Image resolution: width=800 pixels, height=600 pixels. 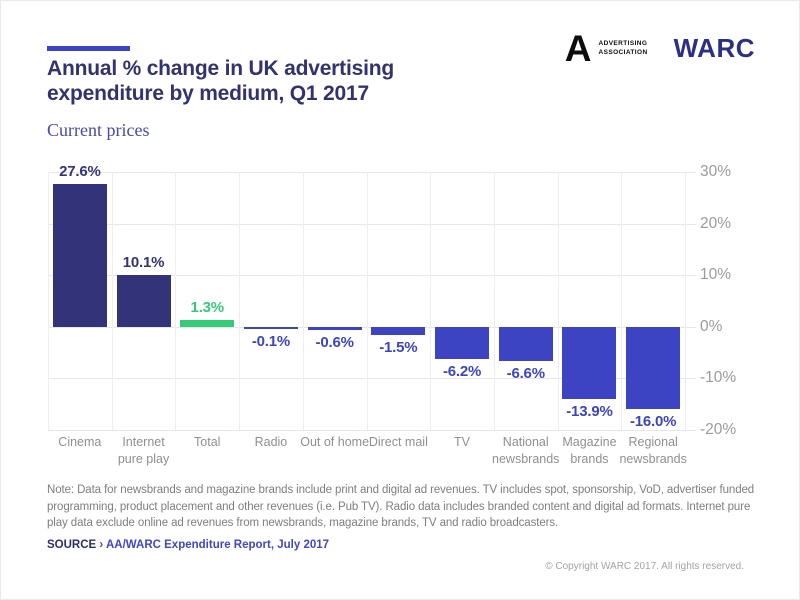 I want to click on category-label: Magazine brands, so click(x=590, y=451).